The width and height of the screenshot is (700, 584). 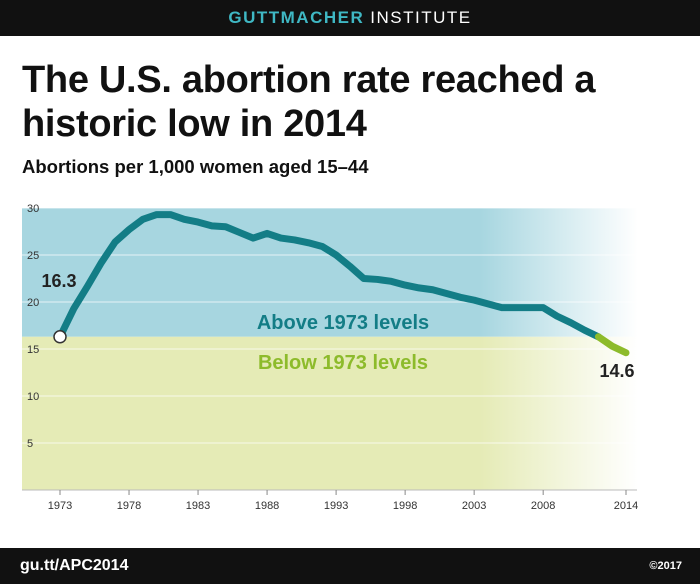 What do you see at coordinates (421, 17) in the screenshot?
I see `brand-name-rest: INSTITUTE` at bounding box center [421, 17].